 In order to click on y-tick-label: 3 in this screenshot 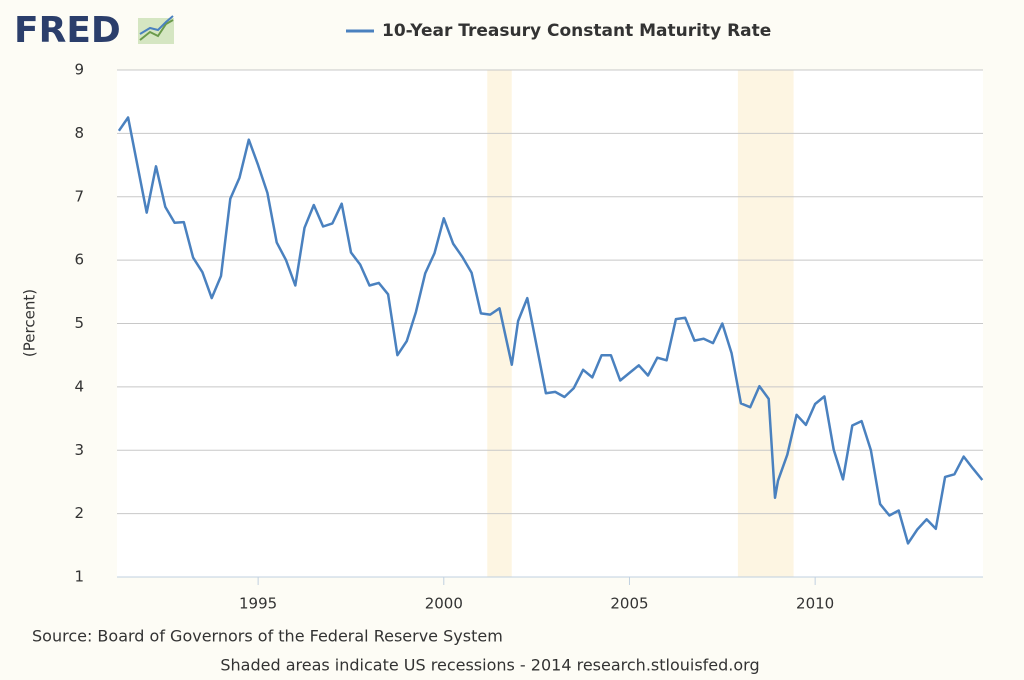, I will do `click(79, 450)`.